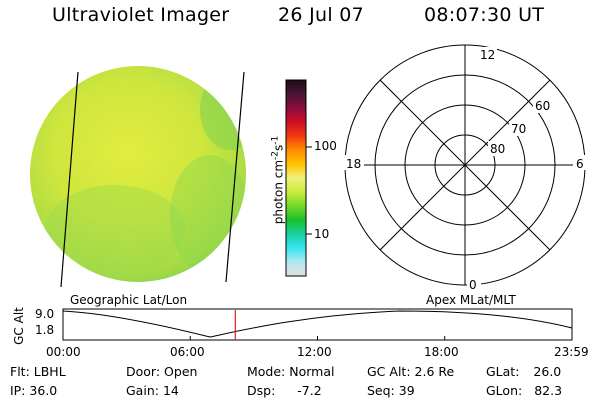 The width and height of the screenshot is (600, 400). I want to click on geographic-label: Geographic Lat/Lon, so click(129, 300).